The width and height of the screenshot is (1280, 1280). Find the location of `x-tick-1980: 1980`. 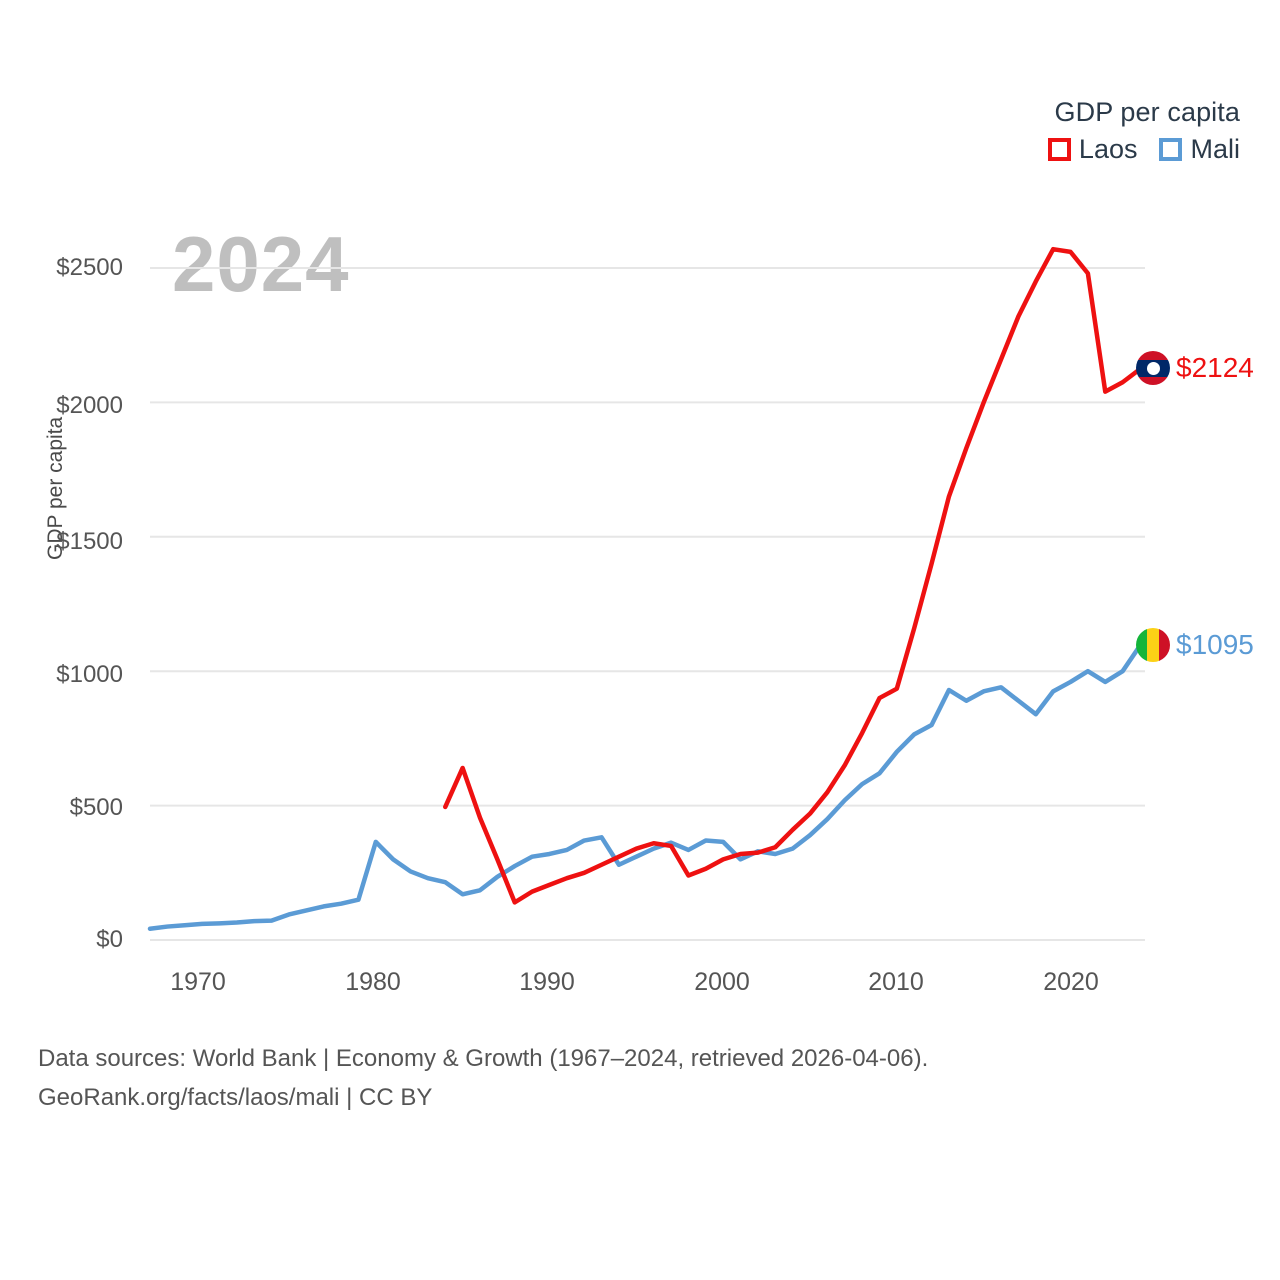

x-tick-1980: 1980 is located at coordinates (373, 982).